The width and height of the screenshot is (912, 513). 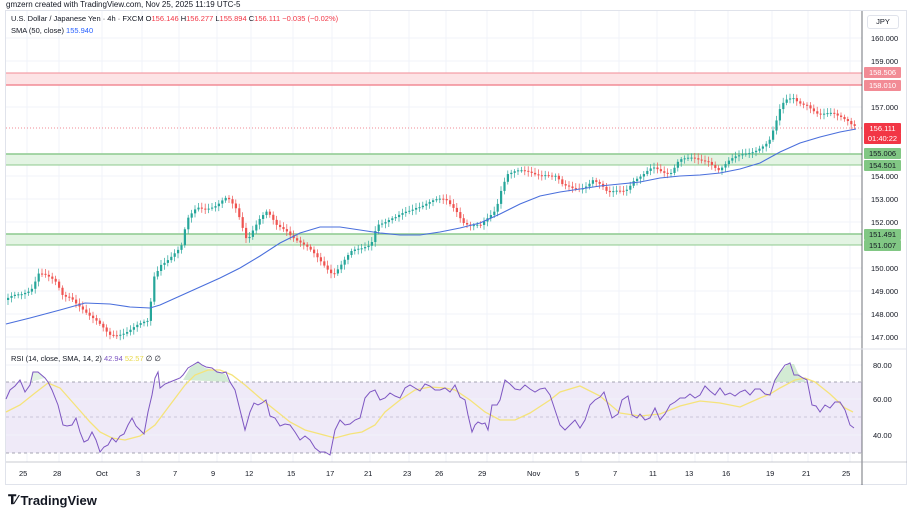 I want to click on support2-bottom-tag: 151.007, so click(x=882, y=245).